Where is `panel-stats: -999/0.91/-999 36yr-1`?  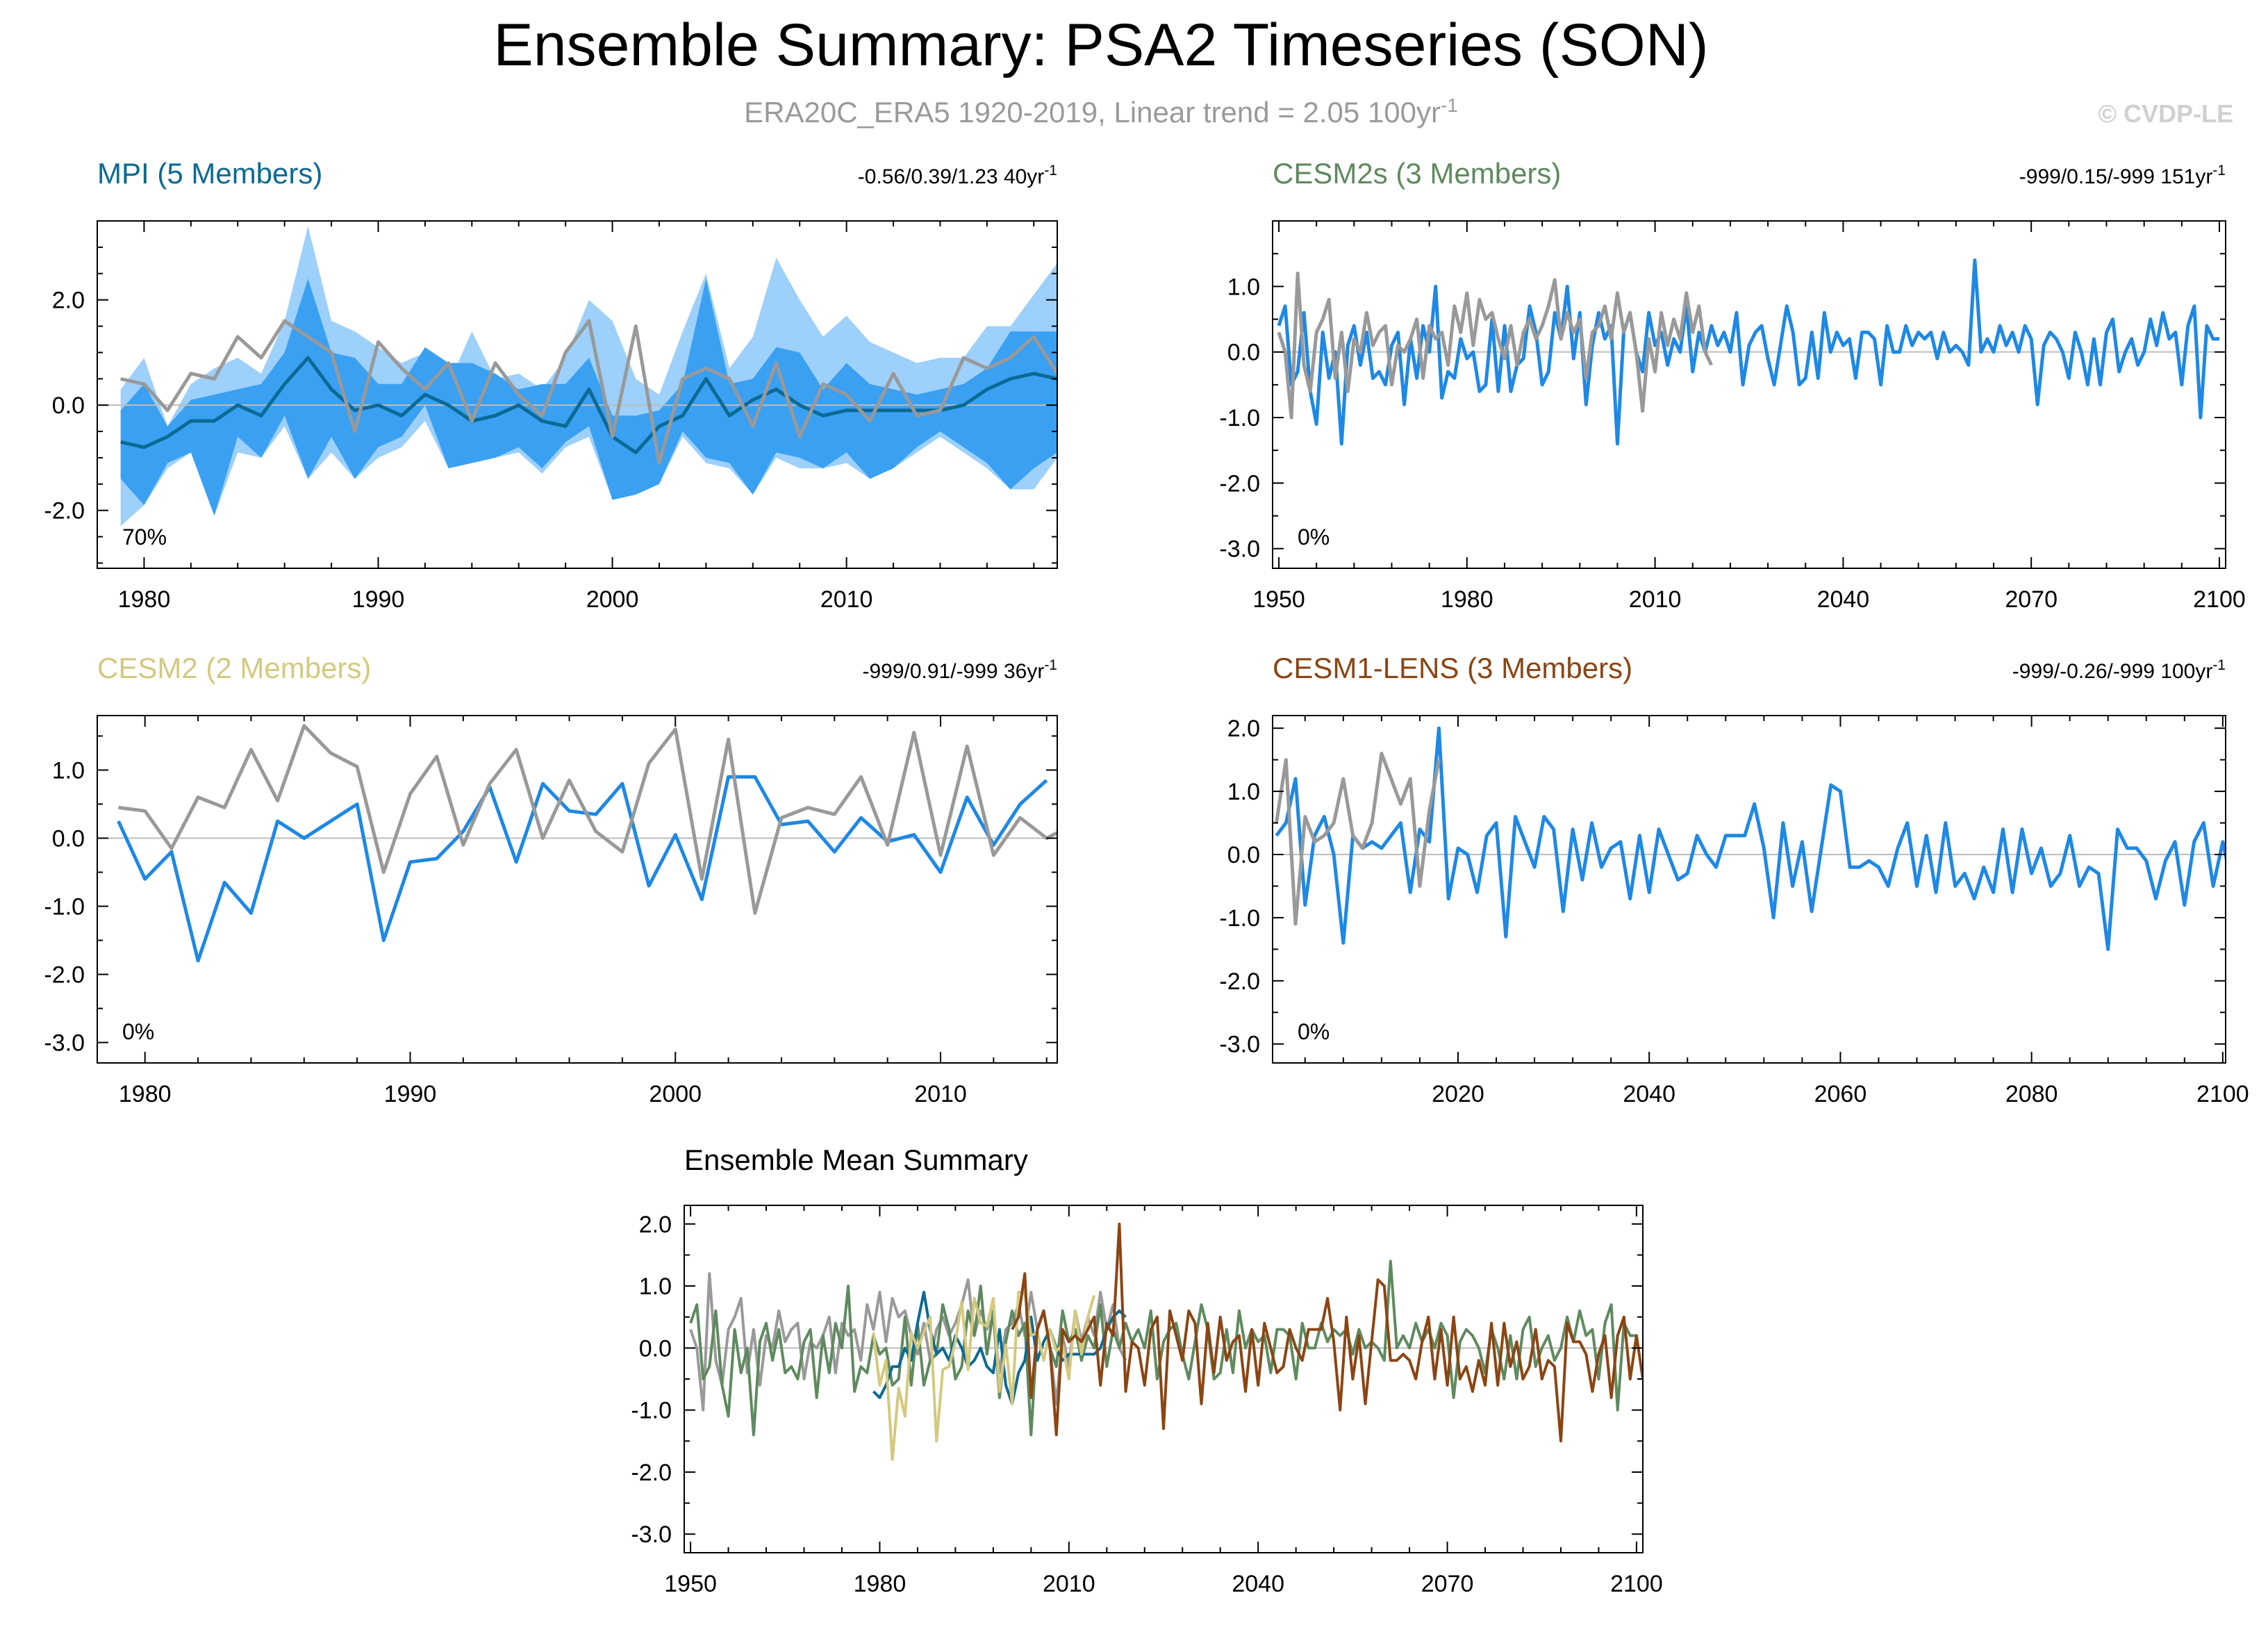
panel-stats: -999/0.91/-999 36yr-1 is located at coordinates (959, 670).